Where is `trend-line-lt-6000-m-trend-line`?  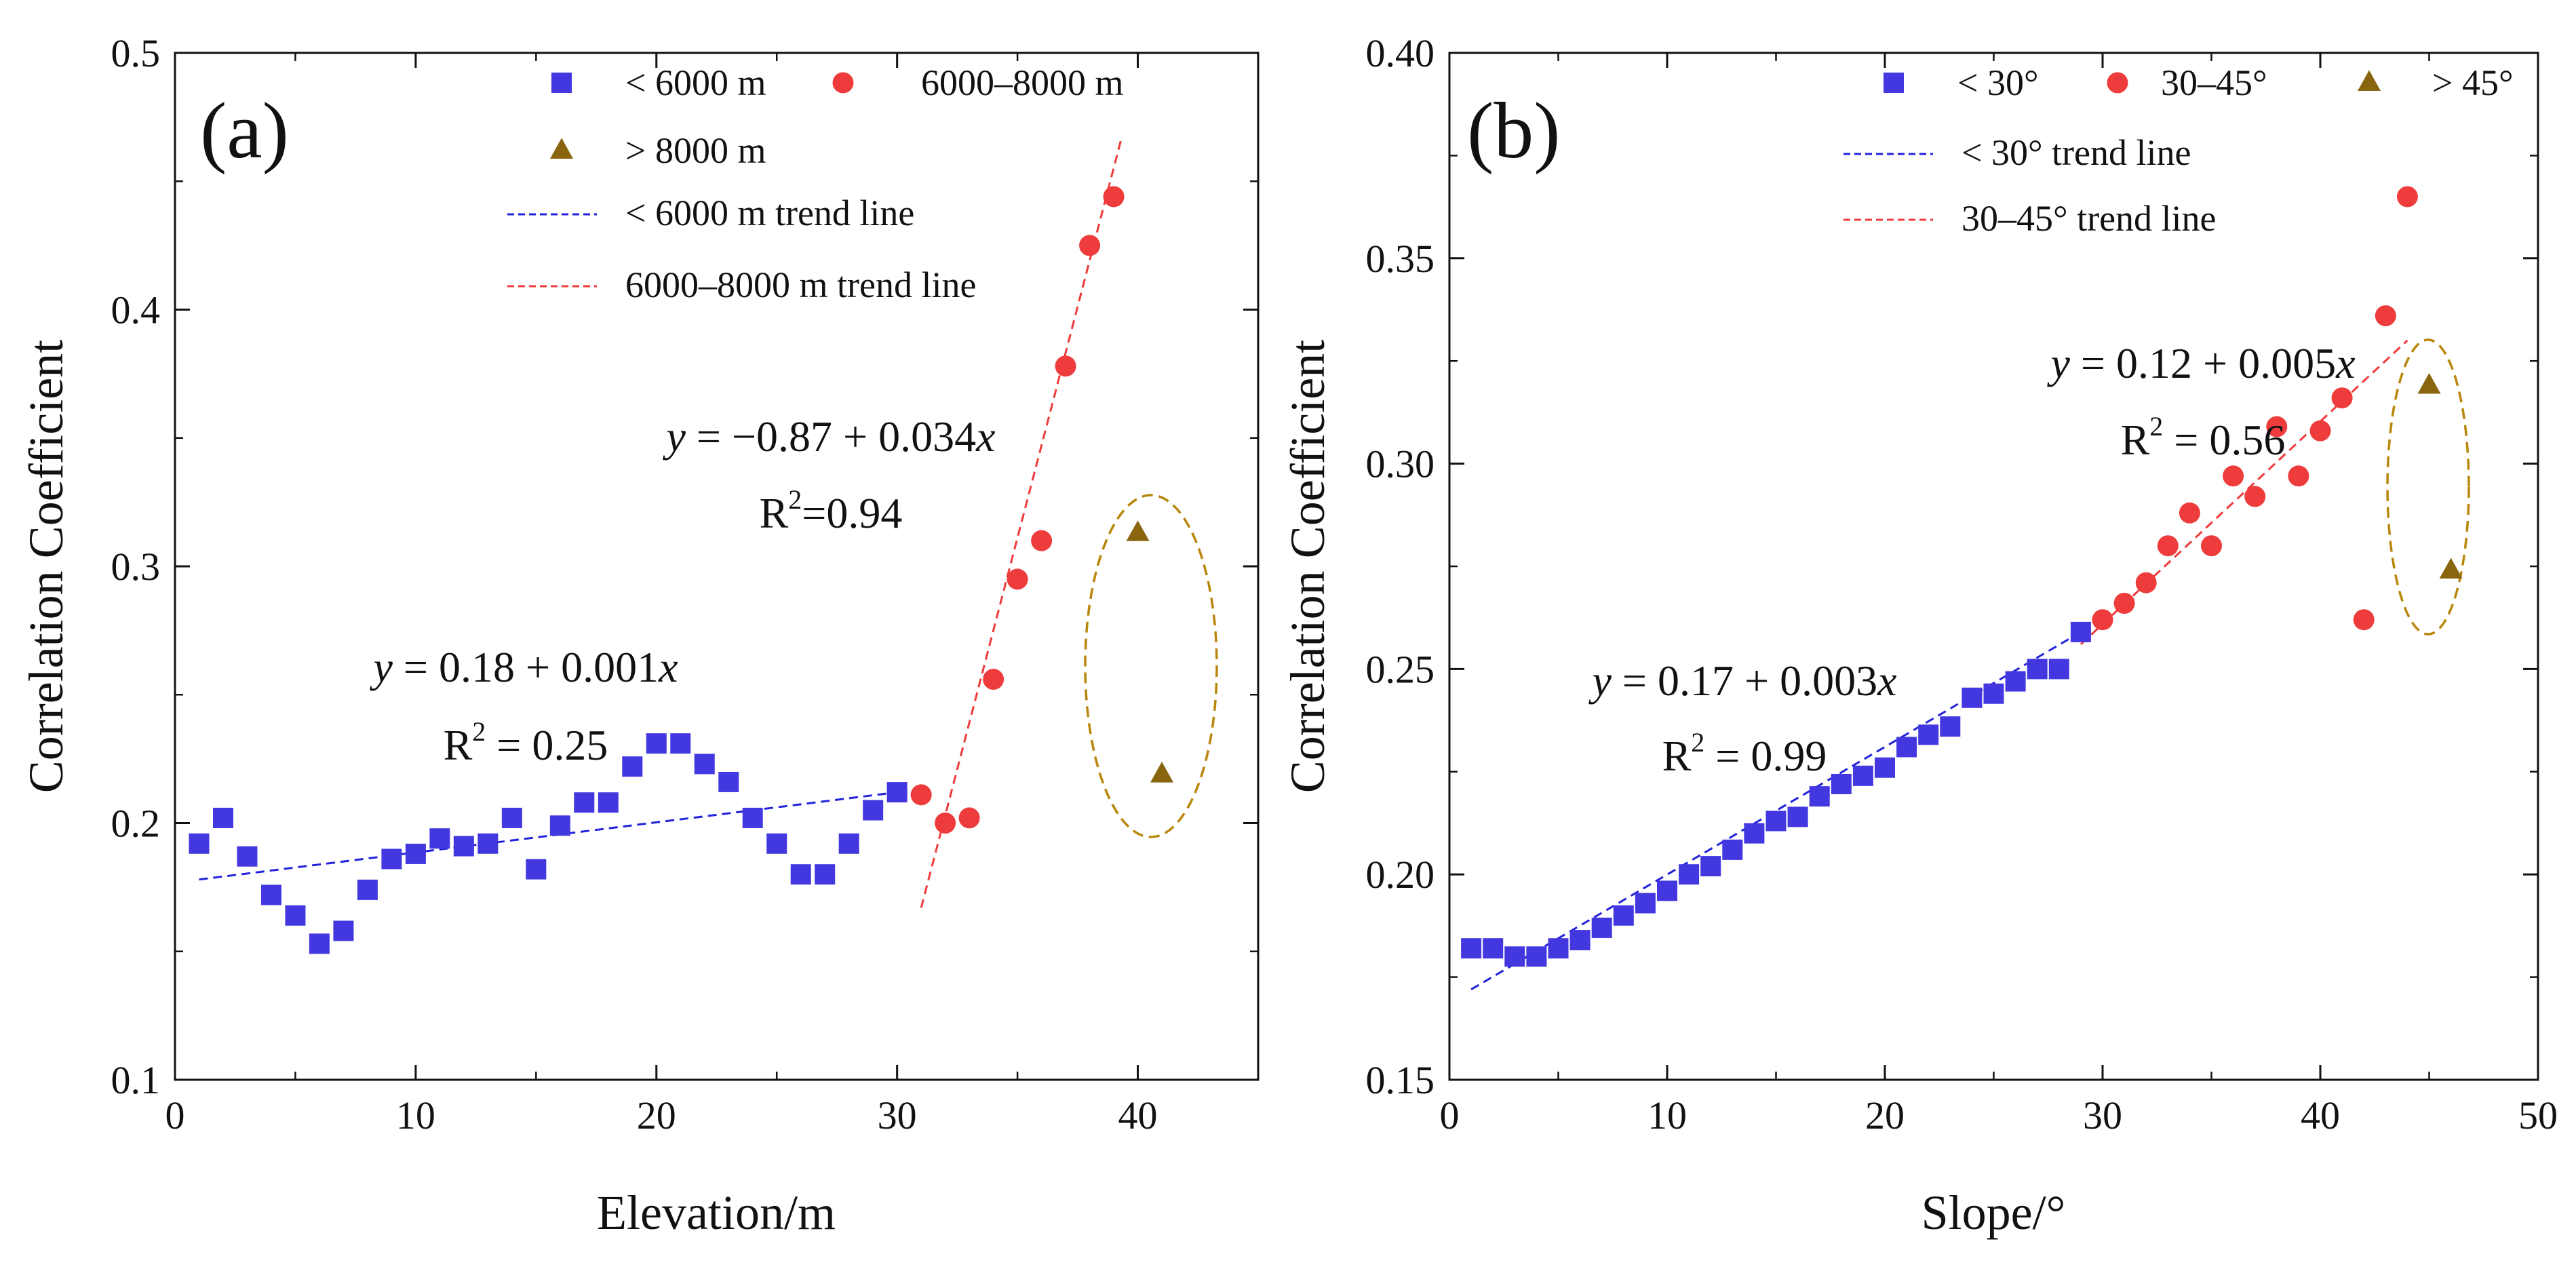 trend-line-lt-6000-m-trend-line is located at coordinates (548, 836).